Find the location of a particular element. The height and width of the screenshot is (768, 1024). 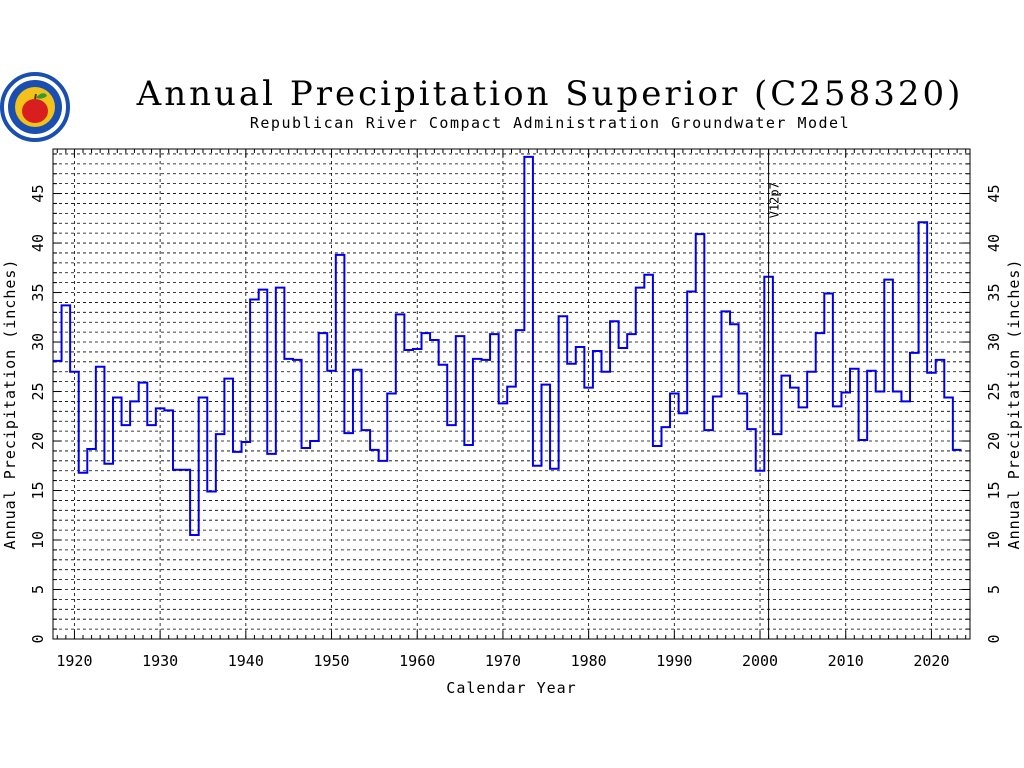

x-tick-label: 2000 is located at coordinates (760, 661).